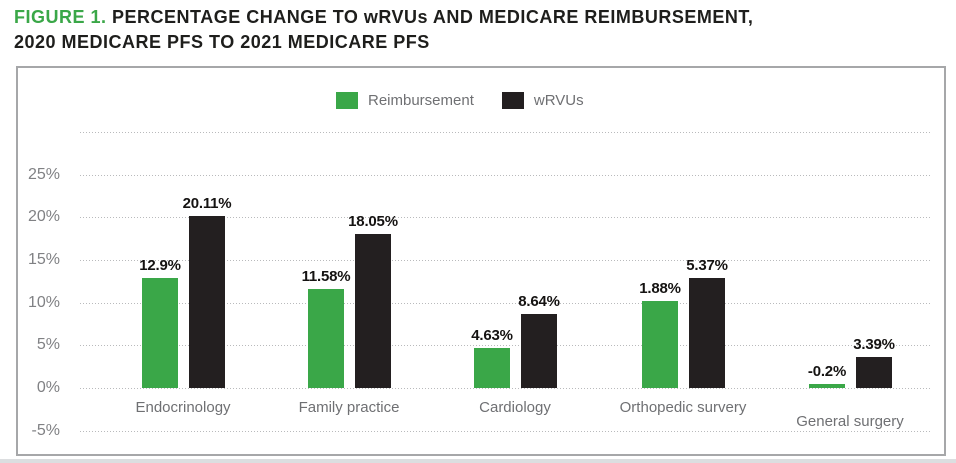 The image size is (956, 463). Describe the element at coordinates (683, 407) in the screenshot. I see `x-axis-category-label: Orthopedic survery` at that location.